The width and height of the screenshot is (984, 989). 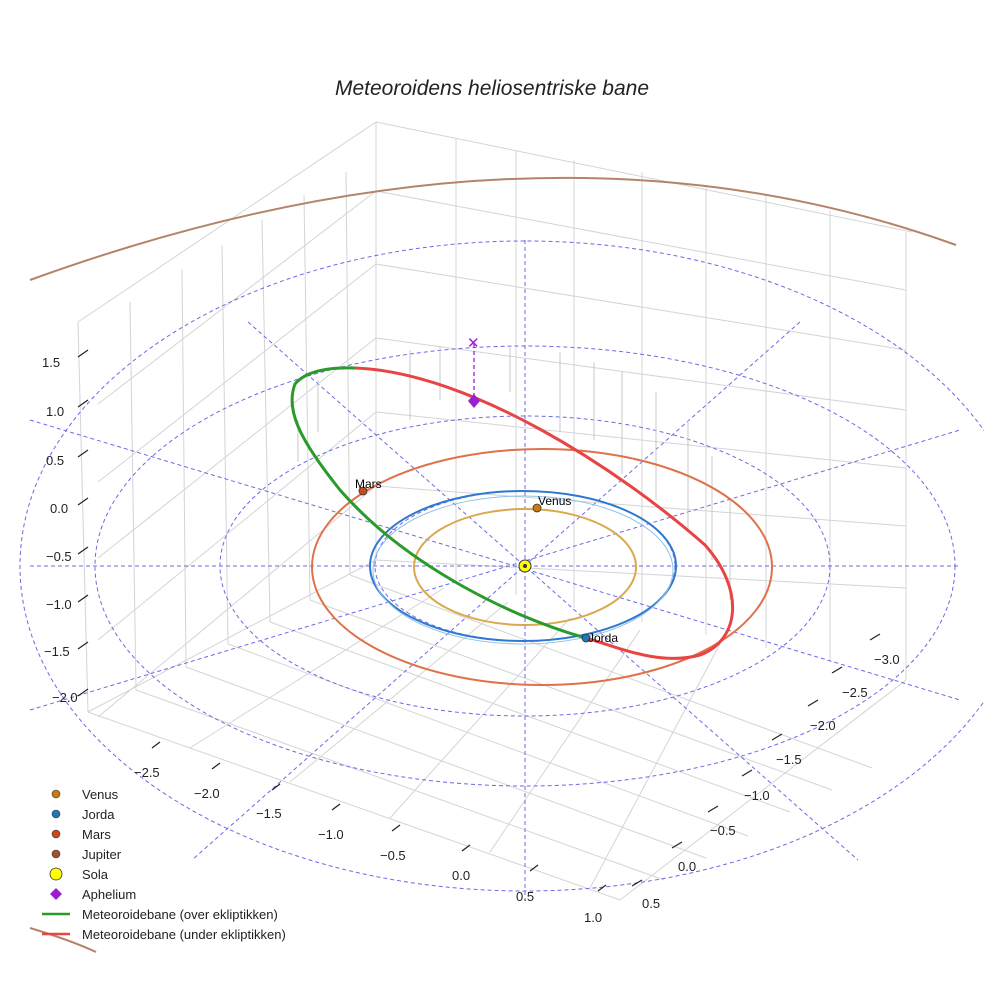 I want to click on chart-title: Meteoroidens heliosentriske bane, so click(x=492, y=88).